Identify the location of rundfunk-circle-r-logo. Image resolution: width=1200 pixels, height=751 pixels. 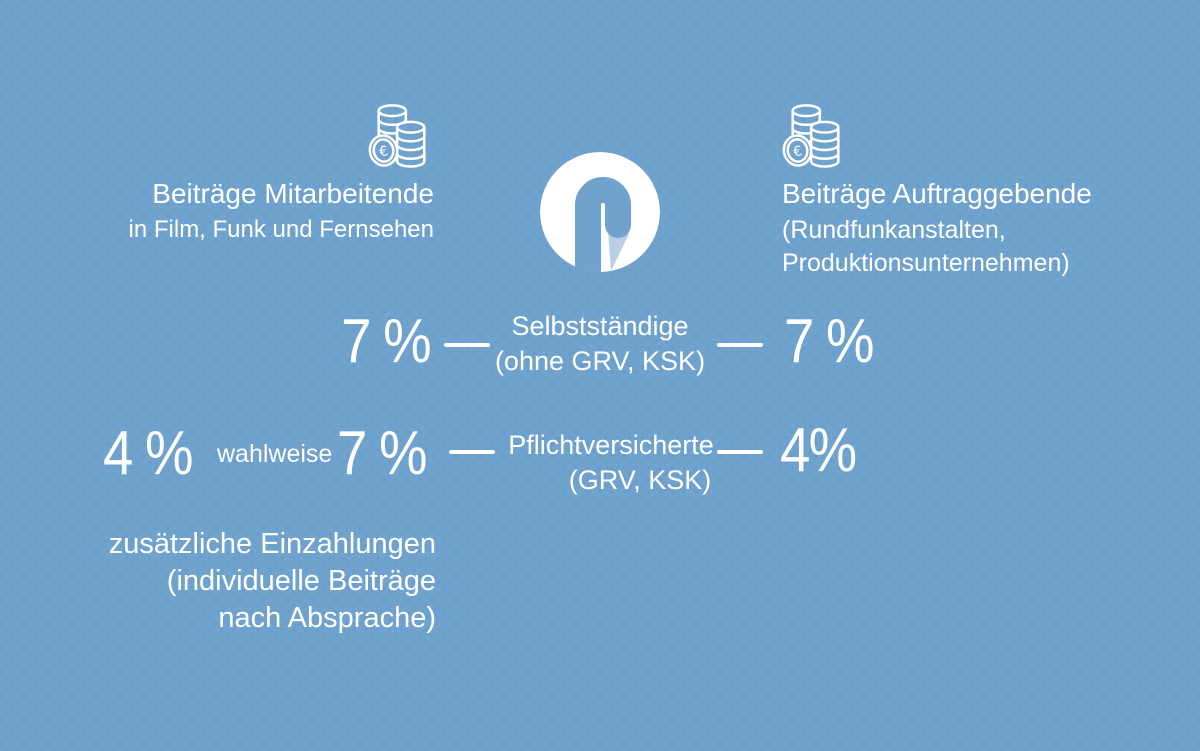
(600, 212).